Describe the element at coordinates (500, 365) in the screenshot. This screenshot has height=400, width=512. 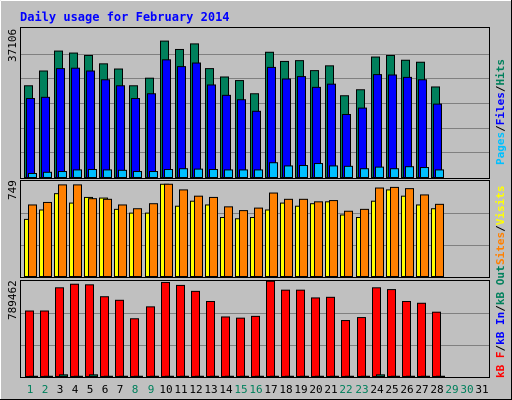
I see `legend-kb-f: kB F` at that location.